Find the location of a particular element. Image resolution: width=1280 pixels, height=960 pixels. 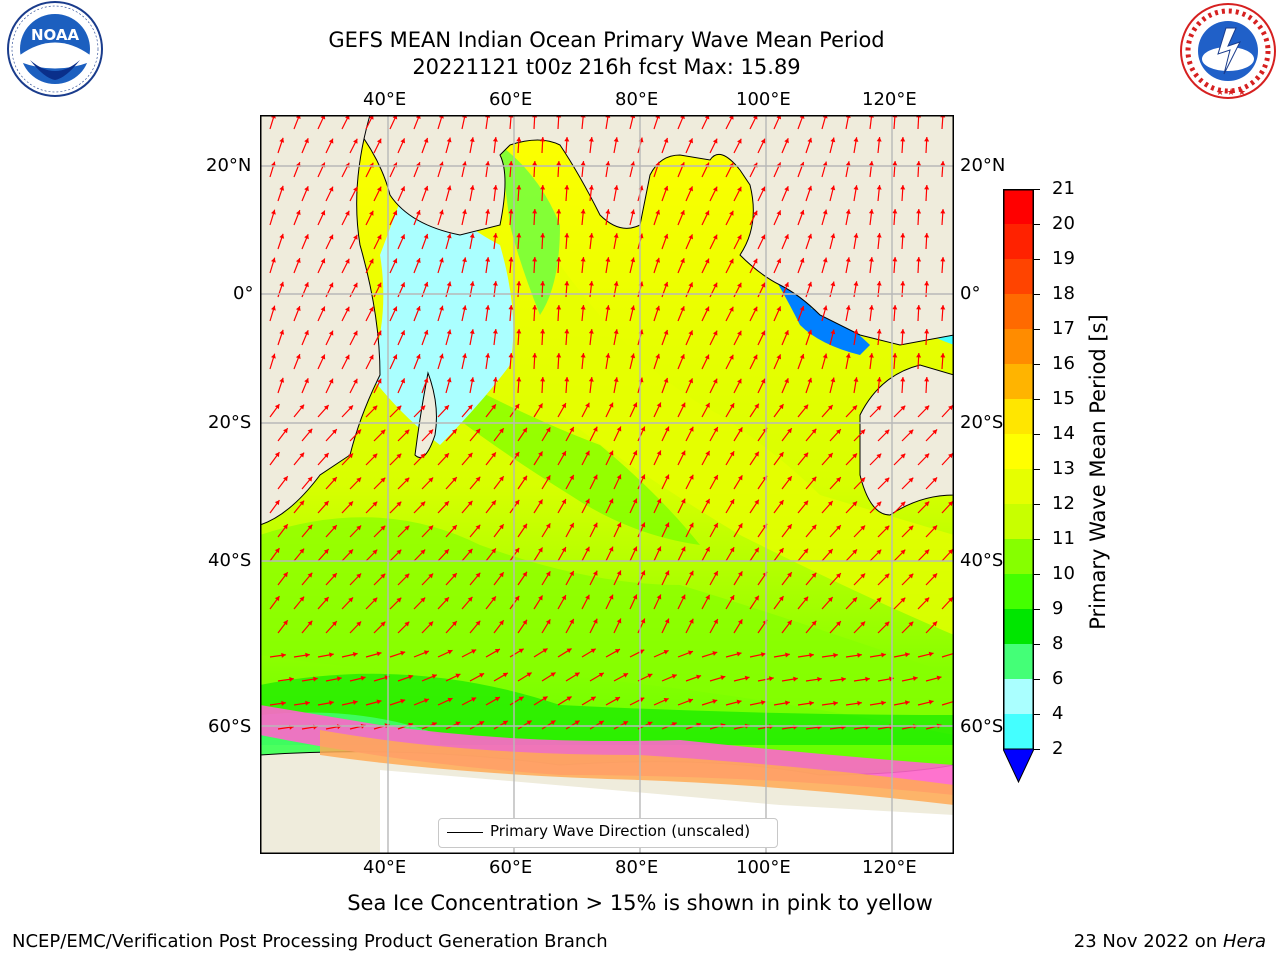

footer-host: Hera is located at coordinates (1244, 941).